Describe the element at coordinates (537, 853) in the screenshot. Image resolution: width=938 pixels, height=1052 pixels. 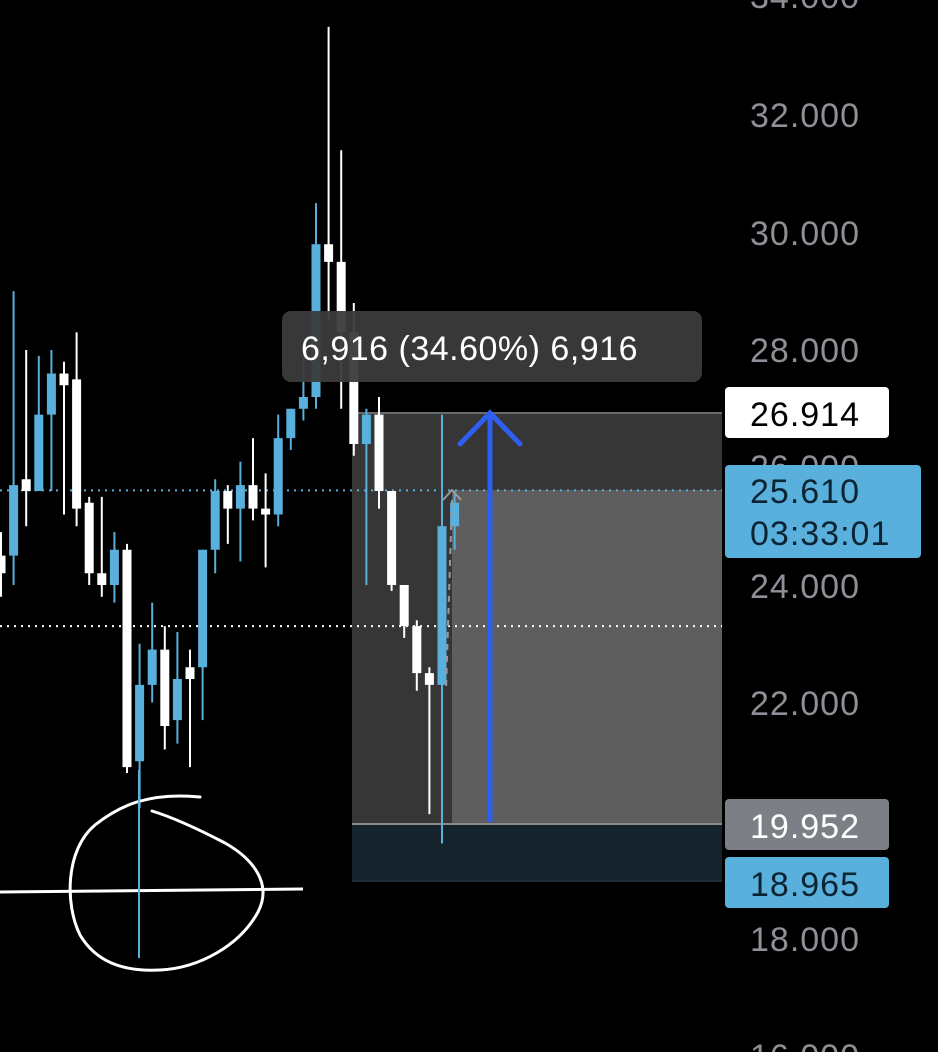
I see `stop-zone` at that location.